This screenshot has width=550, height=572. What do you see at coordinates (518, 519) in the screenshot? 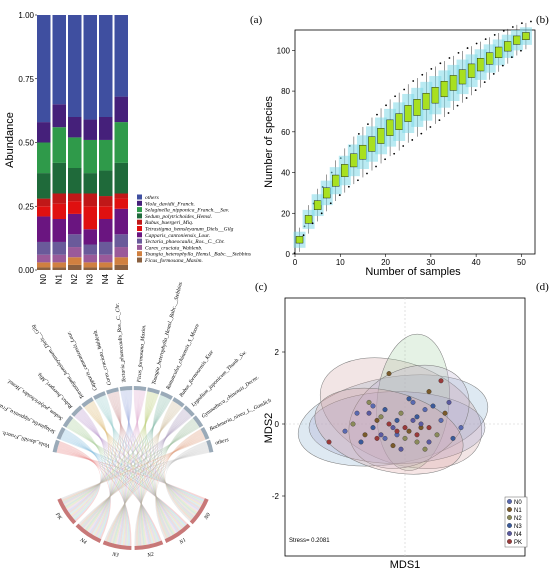
I see `legend-entry: N2` at bounding box center [518, 519].